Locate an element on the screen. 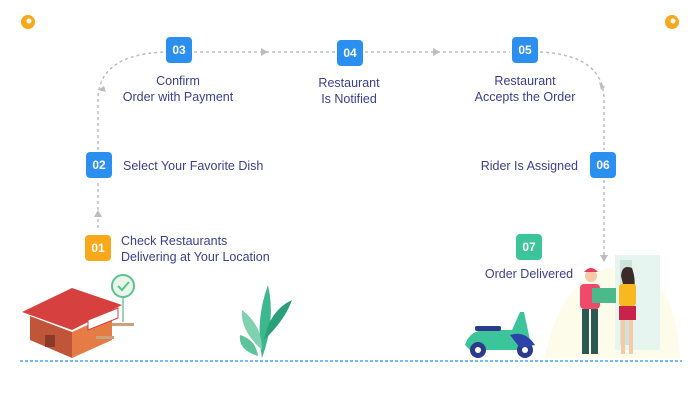 This screenshot has height=400, width=700. step-06-badge: 06 is located at coordinates (603, 165).